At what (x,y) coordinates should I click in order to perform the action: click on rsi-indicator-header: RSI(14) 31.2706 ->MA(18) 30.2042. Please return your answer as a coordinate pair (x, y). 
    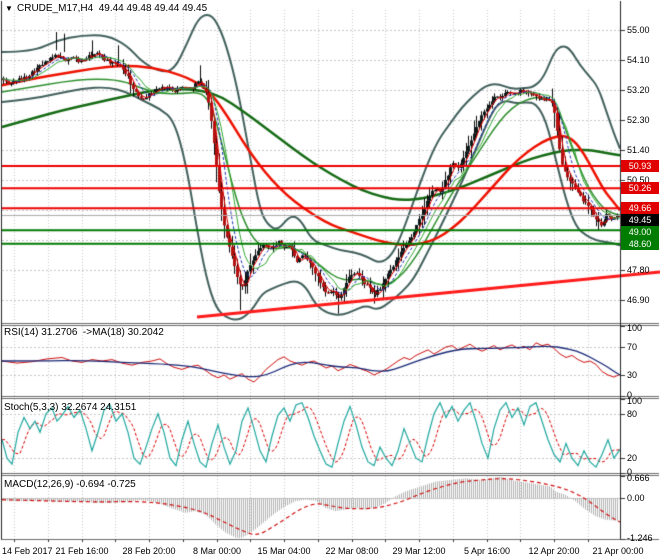
    Looking at the image, I should click on (84, 332).